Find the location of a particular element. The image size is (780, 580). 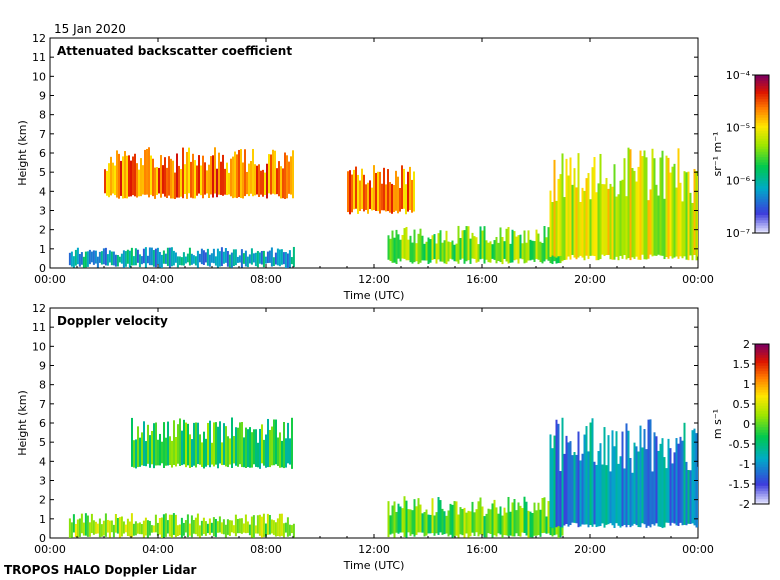

colorbar-tick-label: 2 is located at coordinates (746, 344).